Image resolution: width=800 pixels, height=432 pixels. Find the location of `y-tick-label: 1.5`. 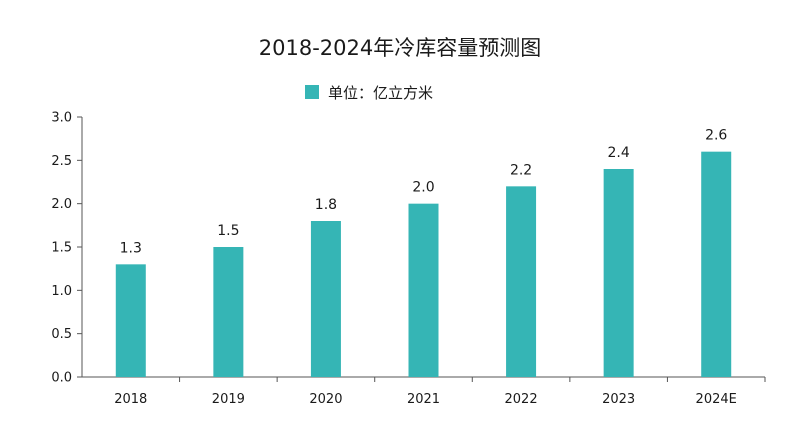

y-tick-label: 1.5 is located at coordinates (61, 248).